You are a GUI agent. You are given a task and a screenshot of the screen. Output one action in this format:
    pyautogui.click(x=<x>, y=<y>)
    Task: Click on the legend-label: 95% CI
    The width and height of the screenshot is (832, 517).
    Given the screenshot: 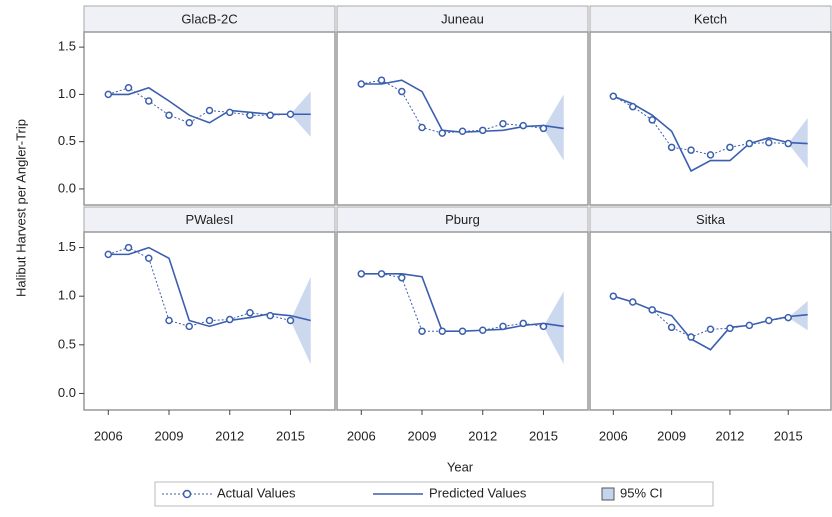 What is the action you would take?
    pyautogui.click(x=641, y=492)
    